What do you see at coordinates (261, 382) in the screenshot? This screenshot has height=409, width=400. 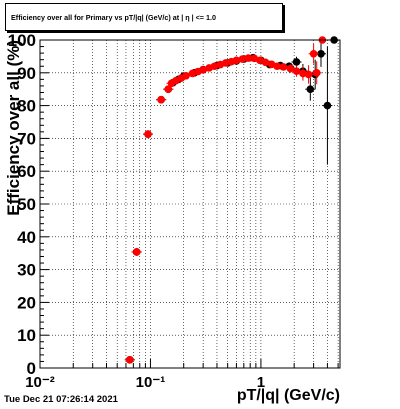 I see `x-tick-label: 1` at bounding box center [261, 382].